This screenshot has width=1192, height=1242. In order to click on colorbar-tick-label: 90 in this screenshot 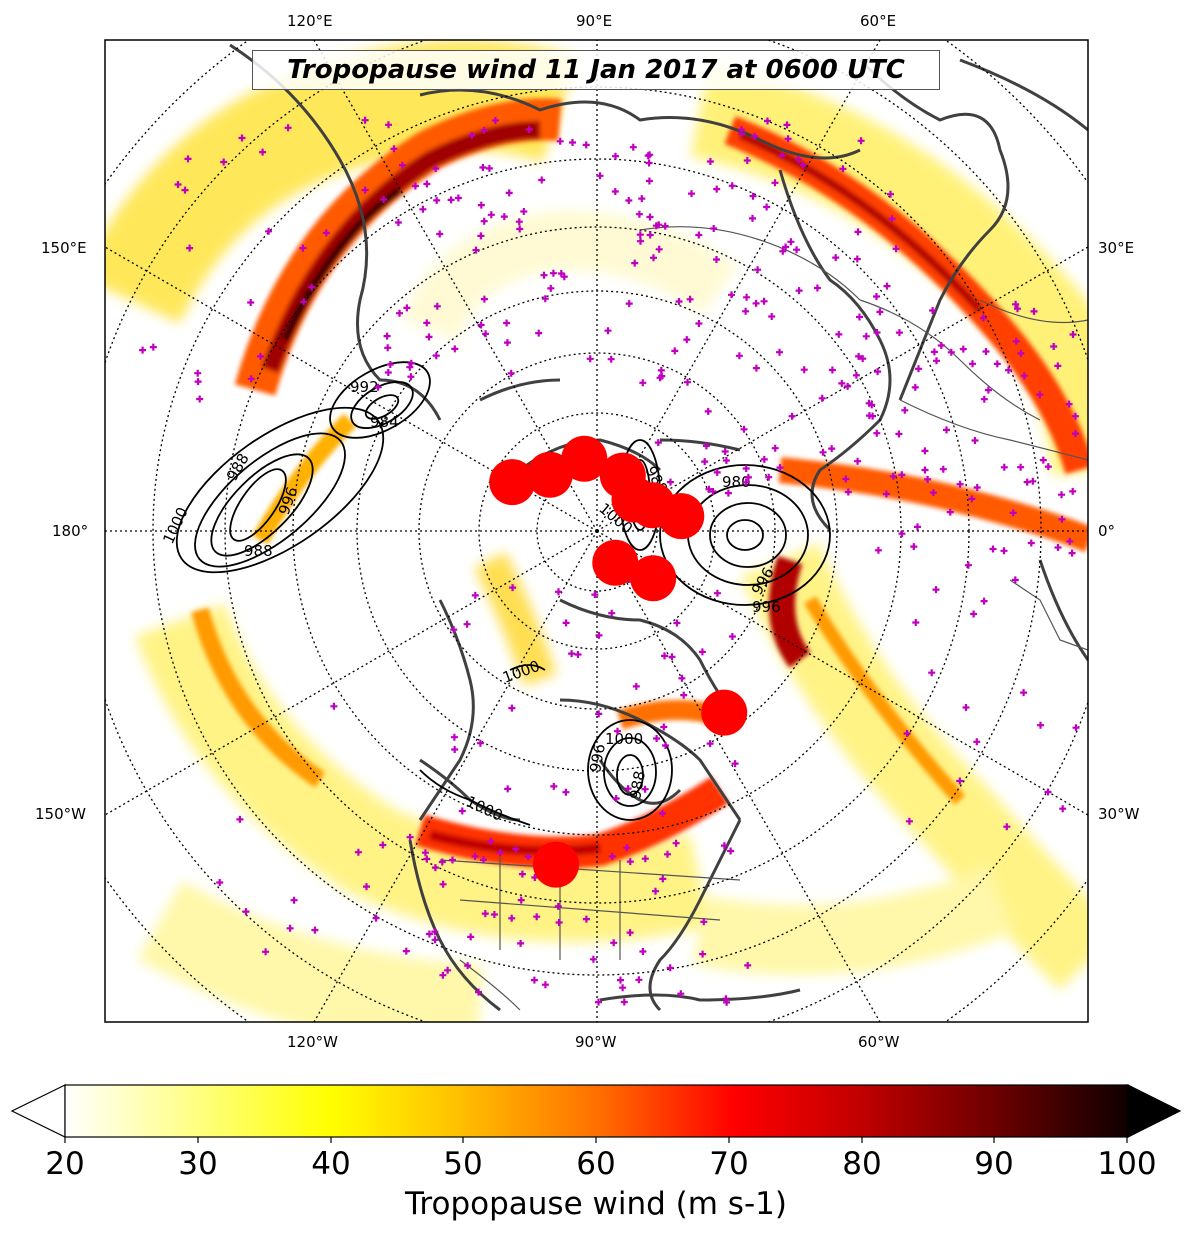, I will do `click(994, 1164)`.